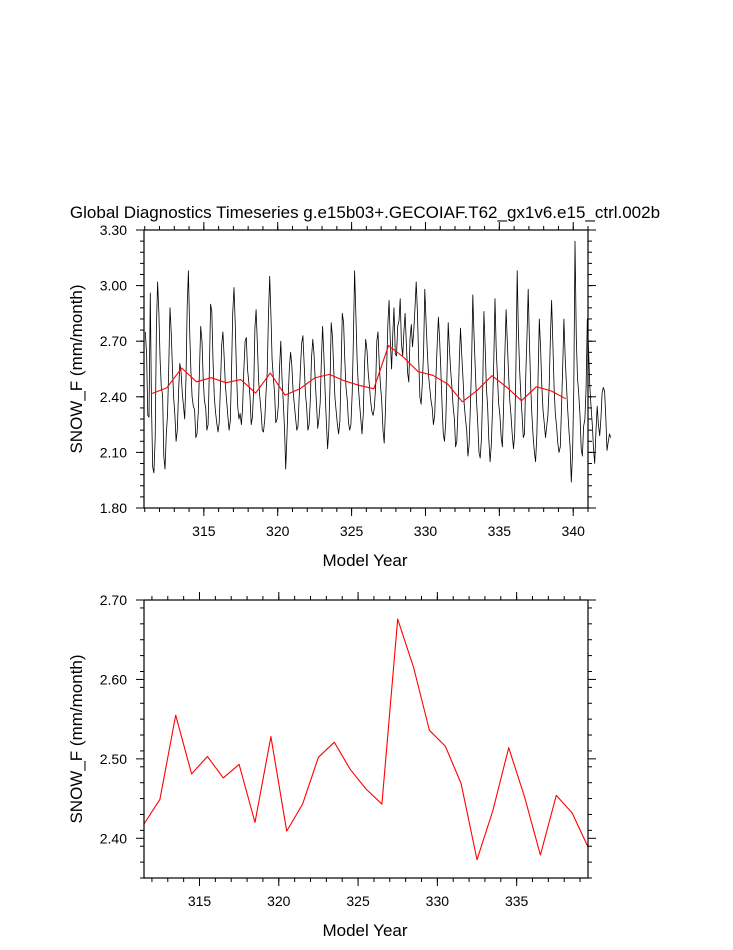 Image resolution: width=733 pixels, height=950 pixels. I want to click on chart-bottom-x-tick-label: 315, so click(200, 901).